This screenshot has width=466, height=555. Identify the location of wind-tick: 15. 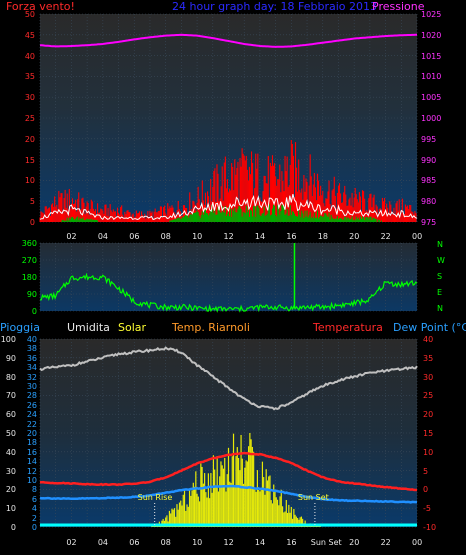
(29, 160).